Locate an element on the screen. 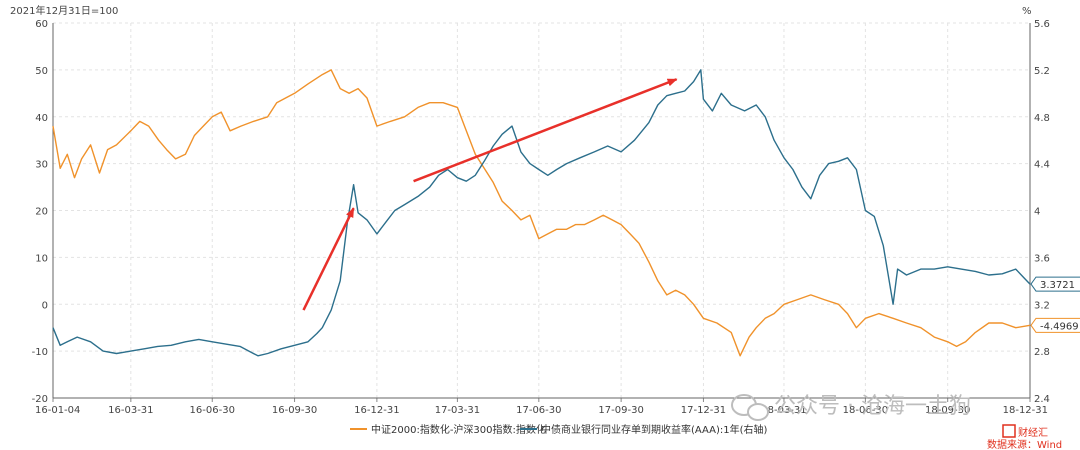 This screenshot has height=450, width=1080. x-tick-label: 18-06-30 is located at coordinates (865, 410).